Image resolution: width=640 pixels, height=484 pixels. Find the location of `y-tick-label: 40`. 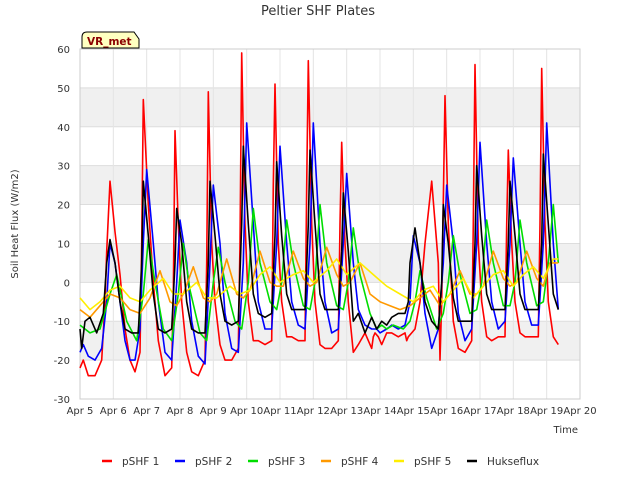

y-tick-label: 40 is located at coordinates (63, 128).